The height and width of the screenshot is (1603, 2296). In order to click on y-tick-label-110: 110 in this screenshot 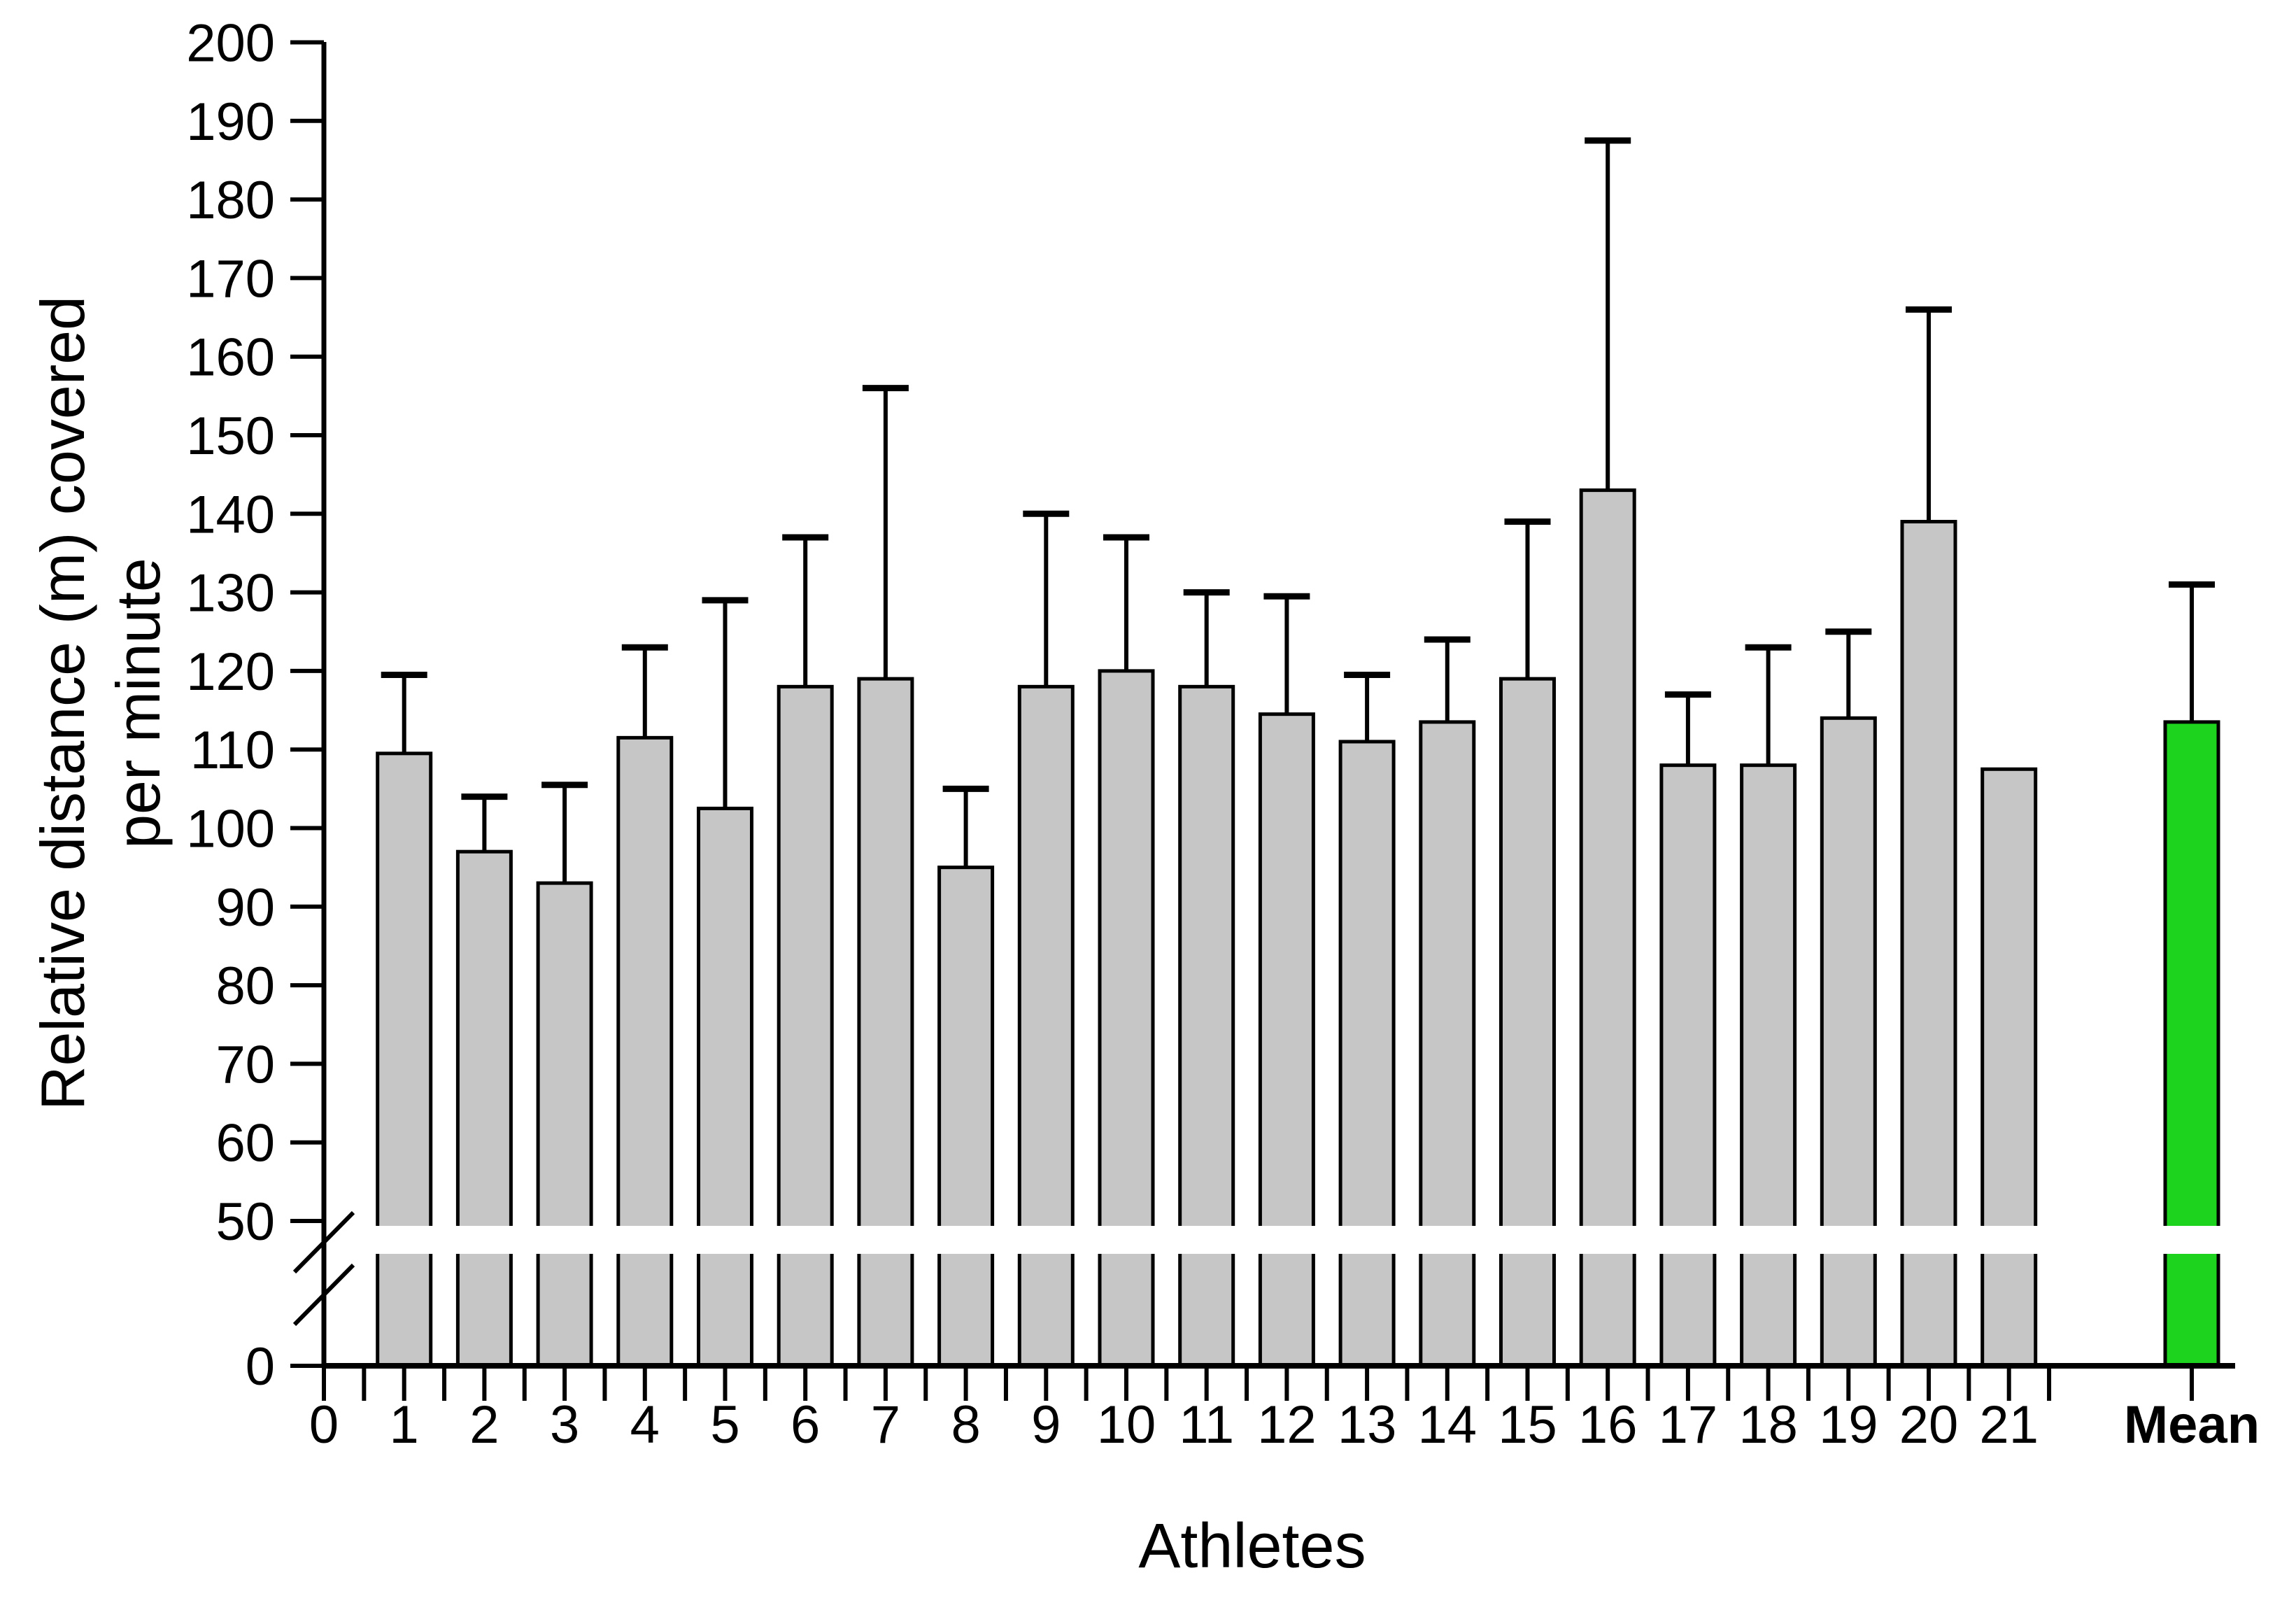, I will do `click(232, 750)`.